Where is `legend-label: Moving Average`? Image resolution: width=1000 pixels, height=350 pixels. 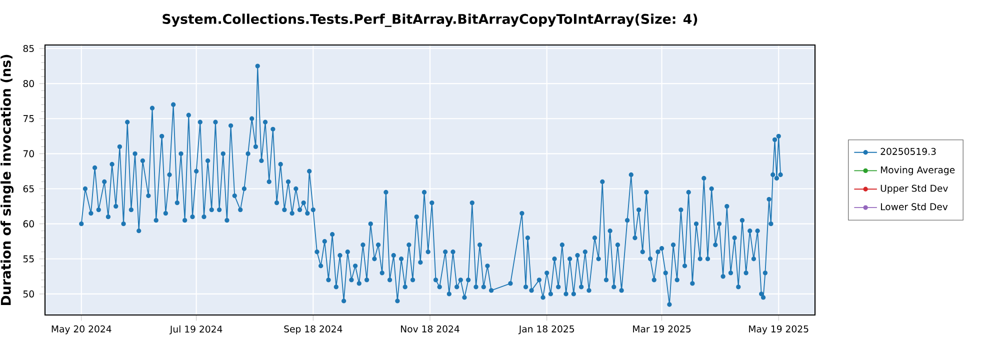
legend-label: Moving Average is located at coordinates (918, 171).